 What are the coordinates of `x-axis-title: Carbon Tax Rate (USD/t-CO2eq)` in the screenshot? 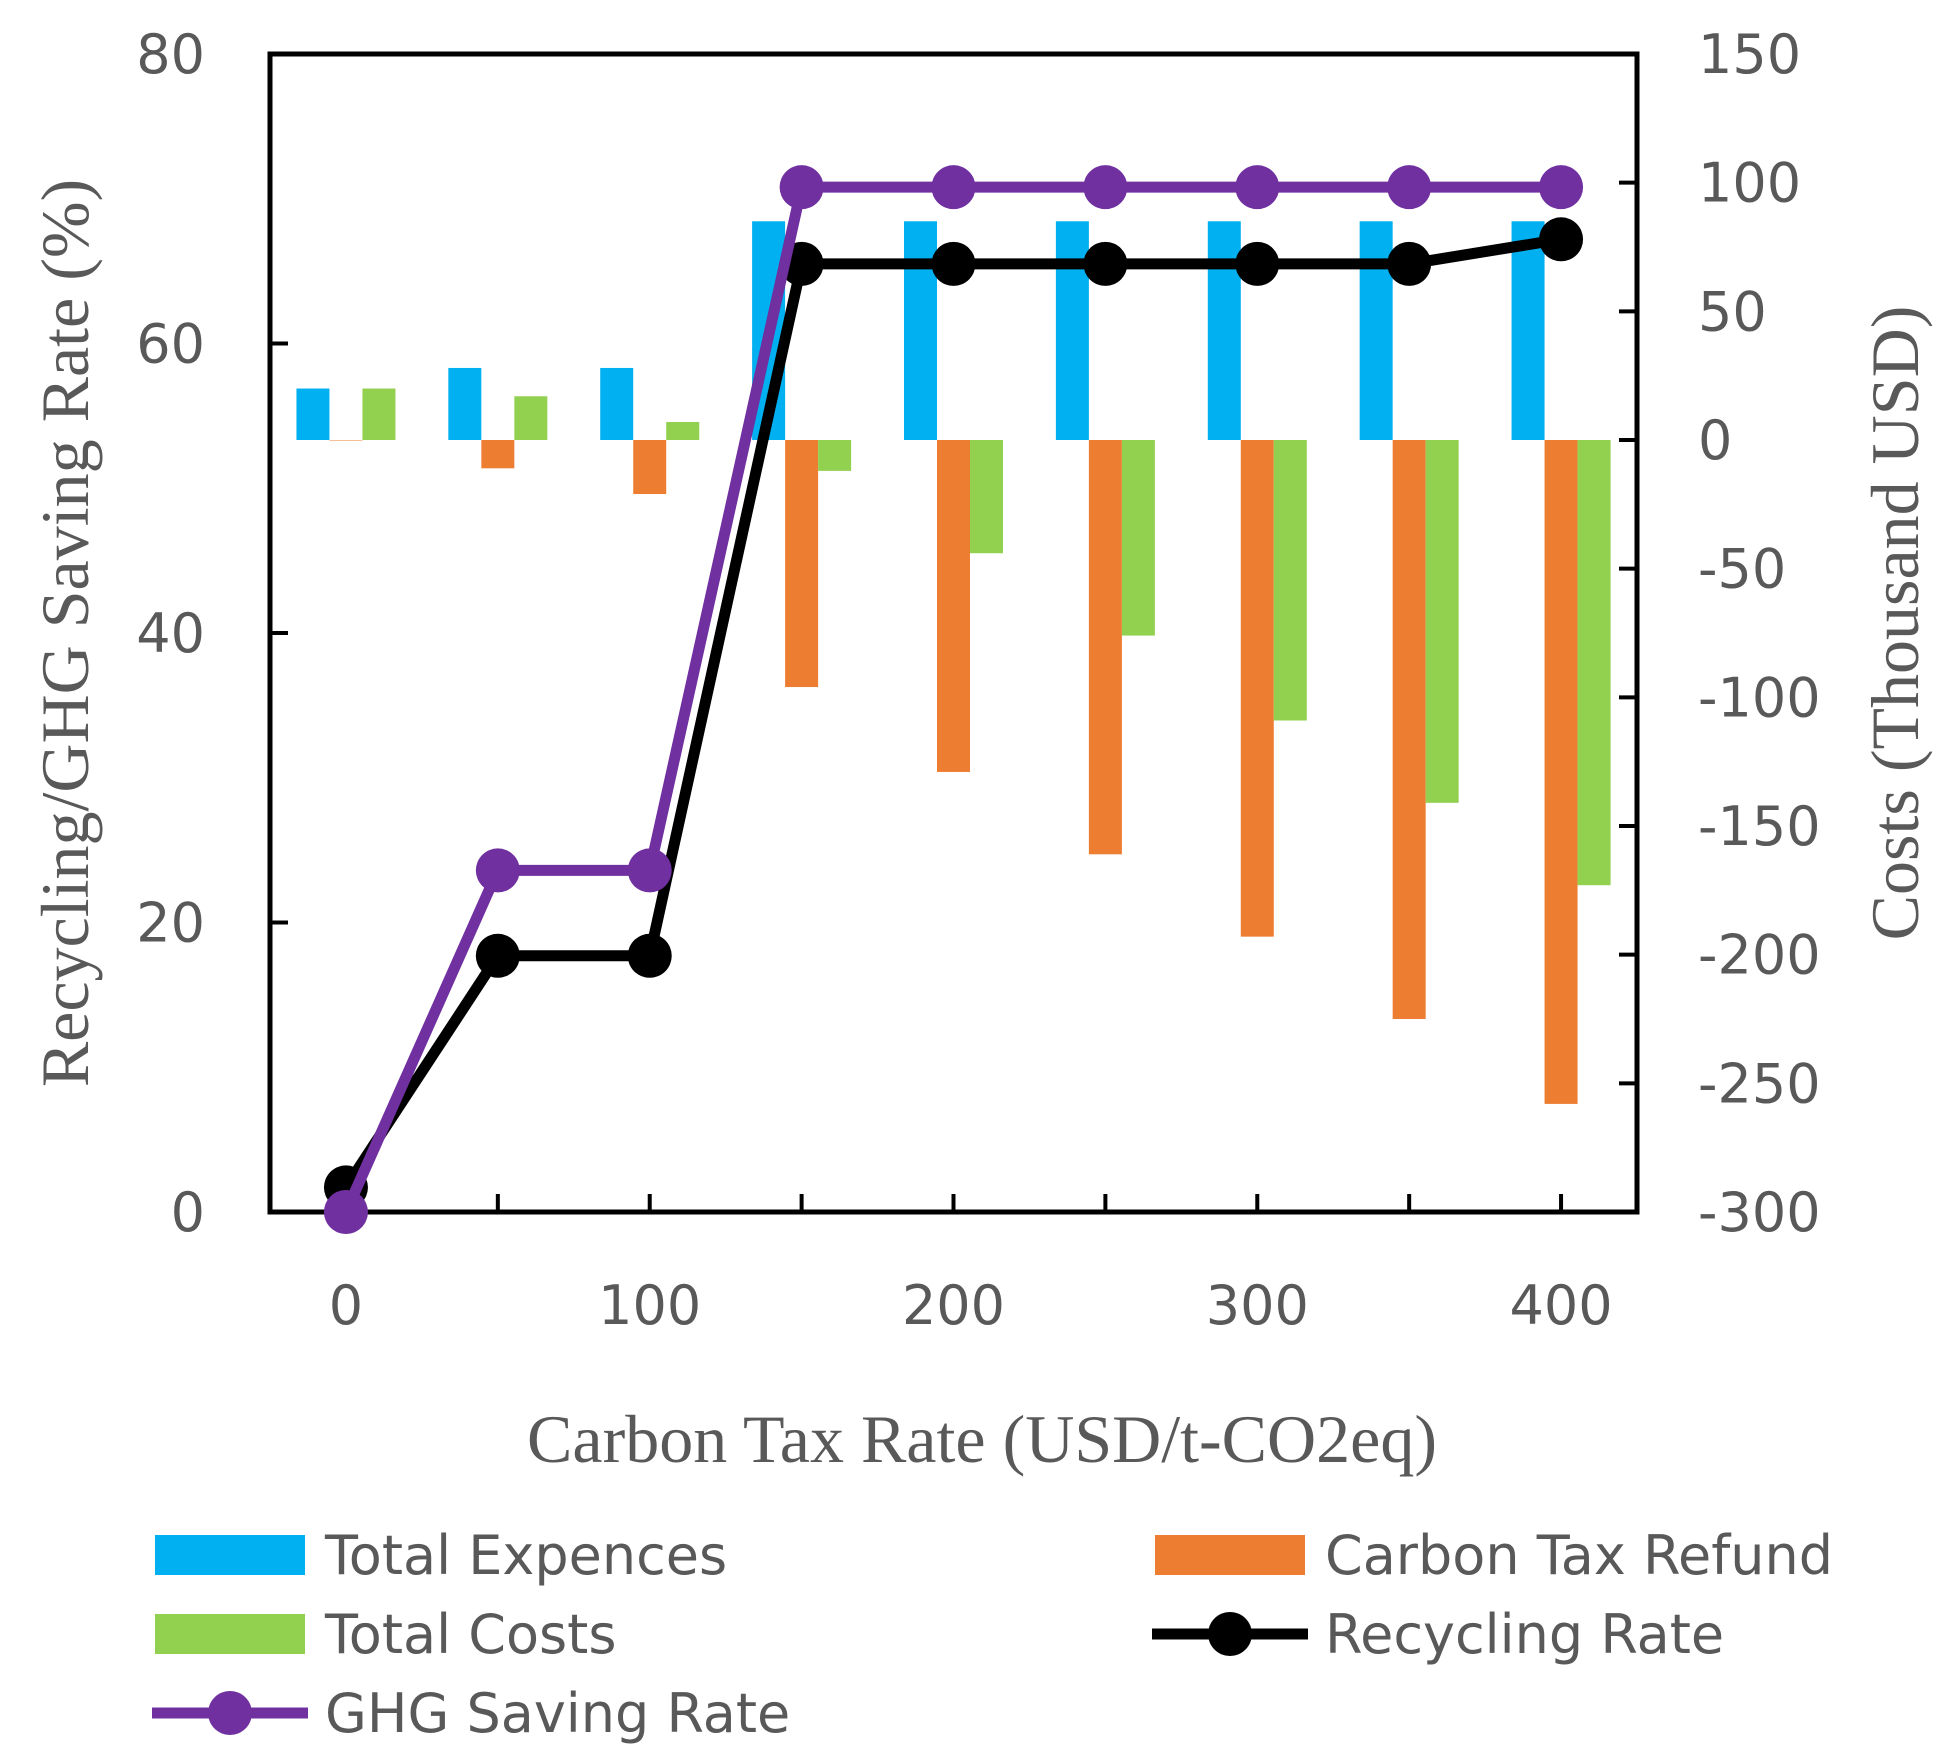 It's located at (982, 1439).